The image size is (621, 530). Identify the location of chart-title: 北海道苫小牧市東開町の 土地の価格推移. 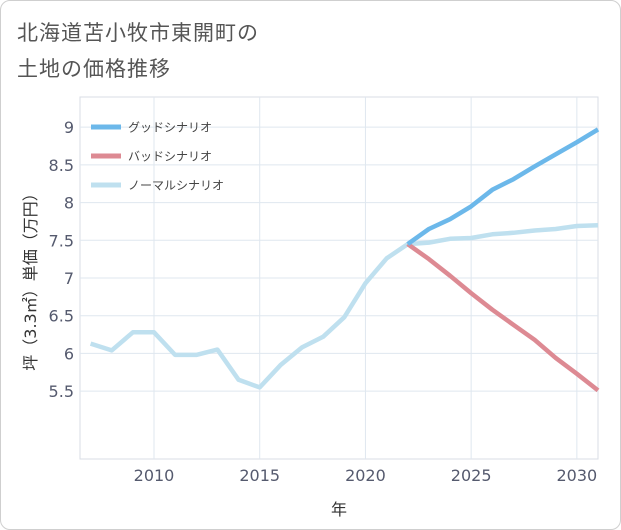
(138, 51).